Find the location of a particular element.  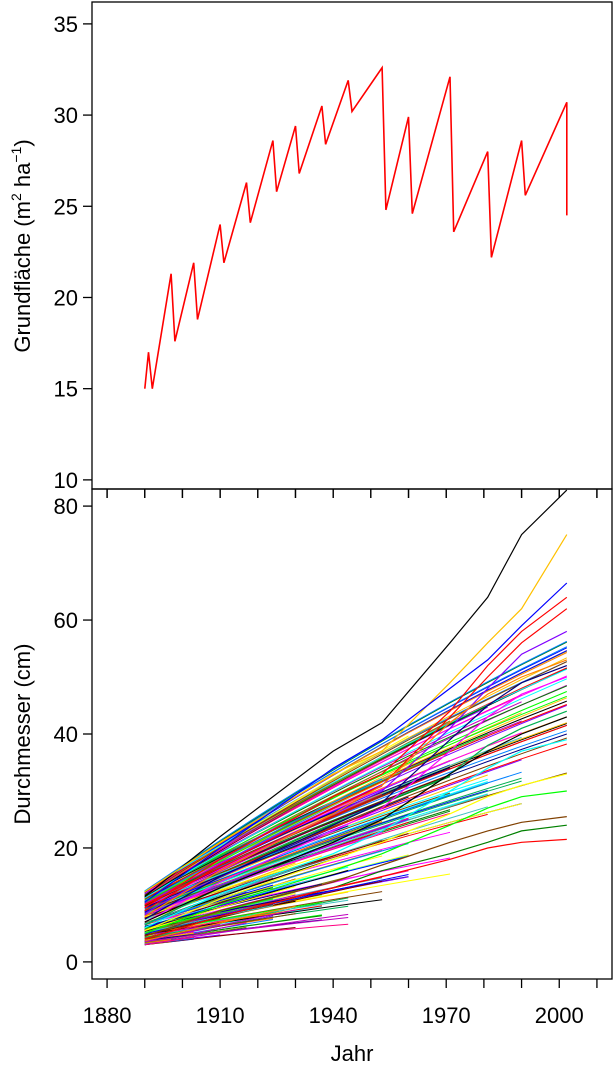

y-tick-label: 60 is located at coordinates (66, 620).